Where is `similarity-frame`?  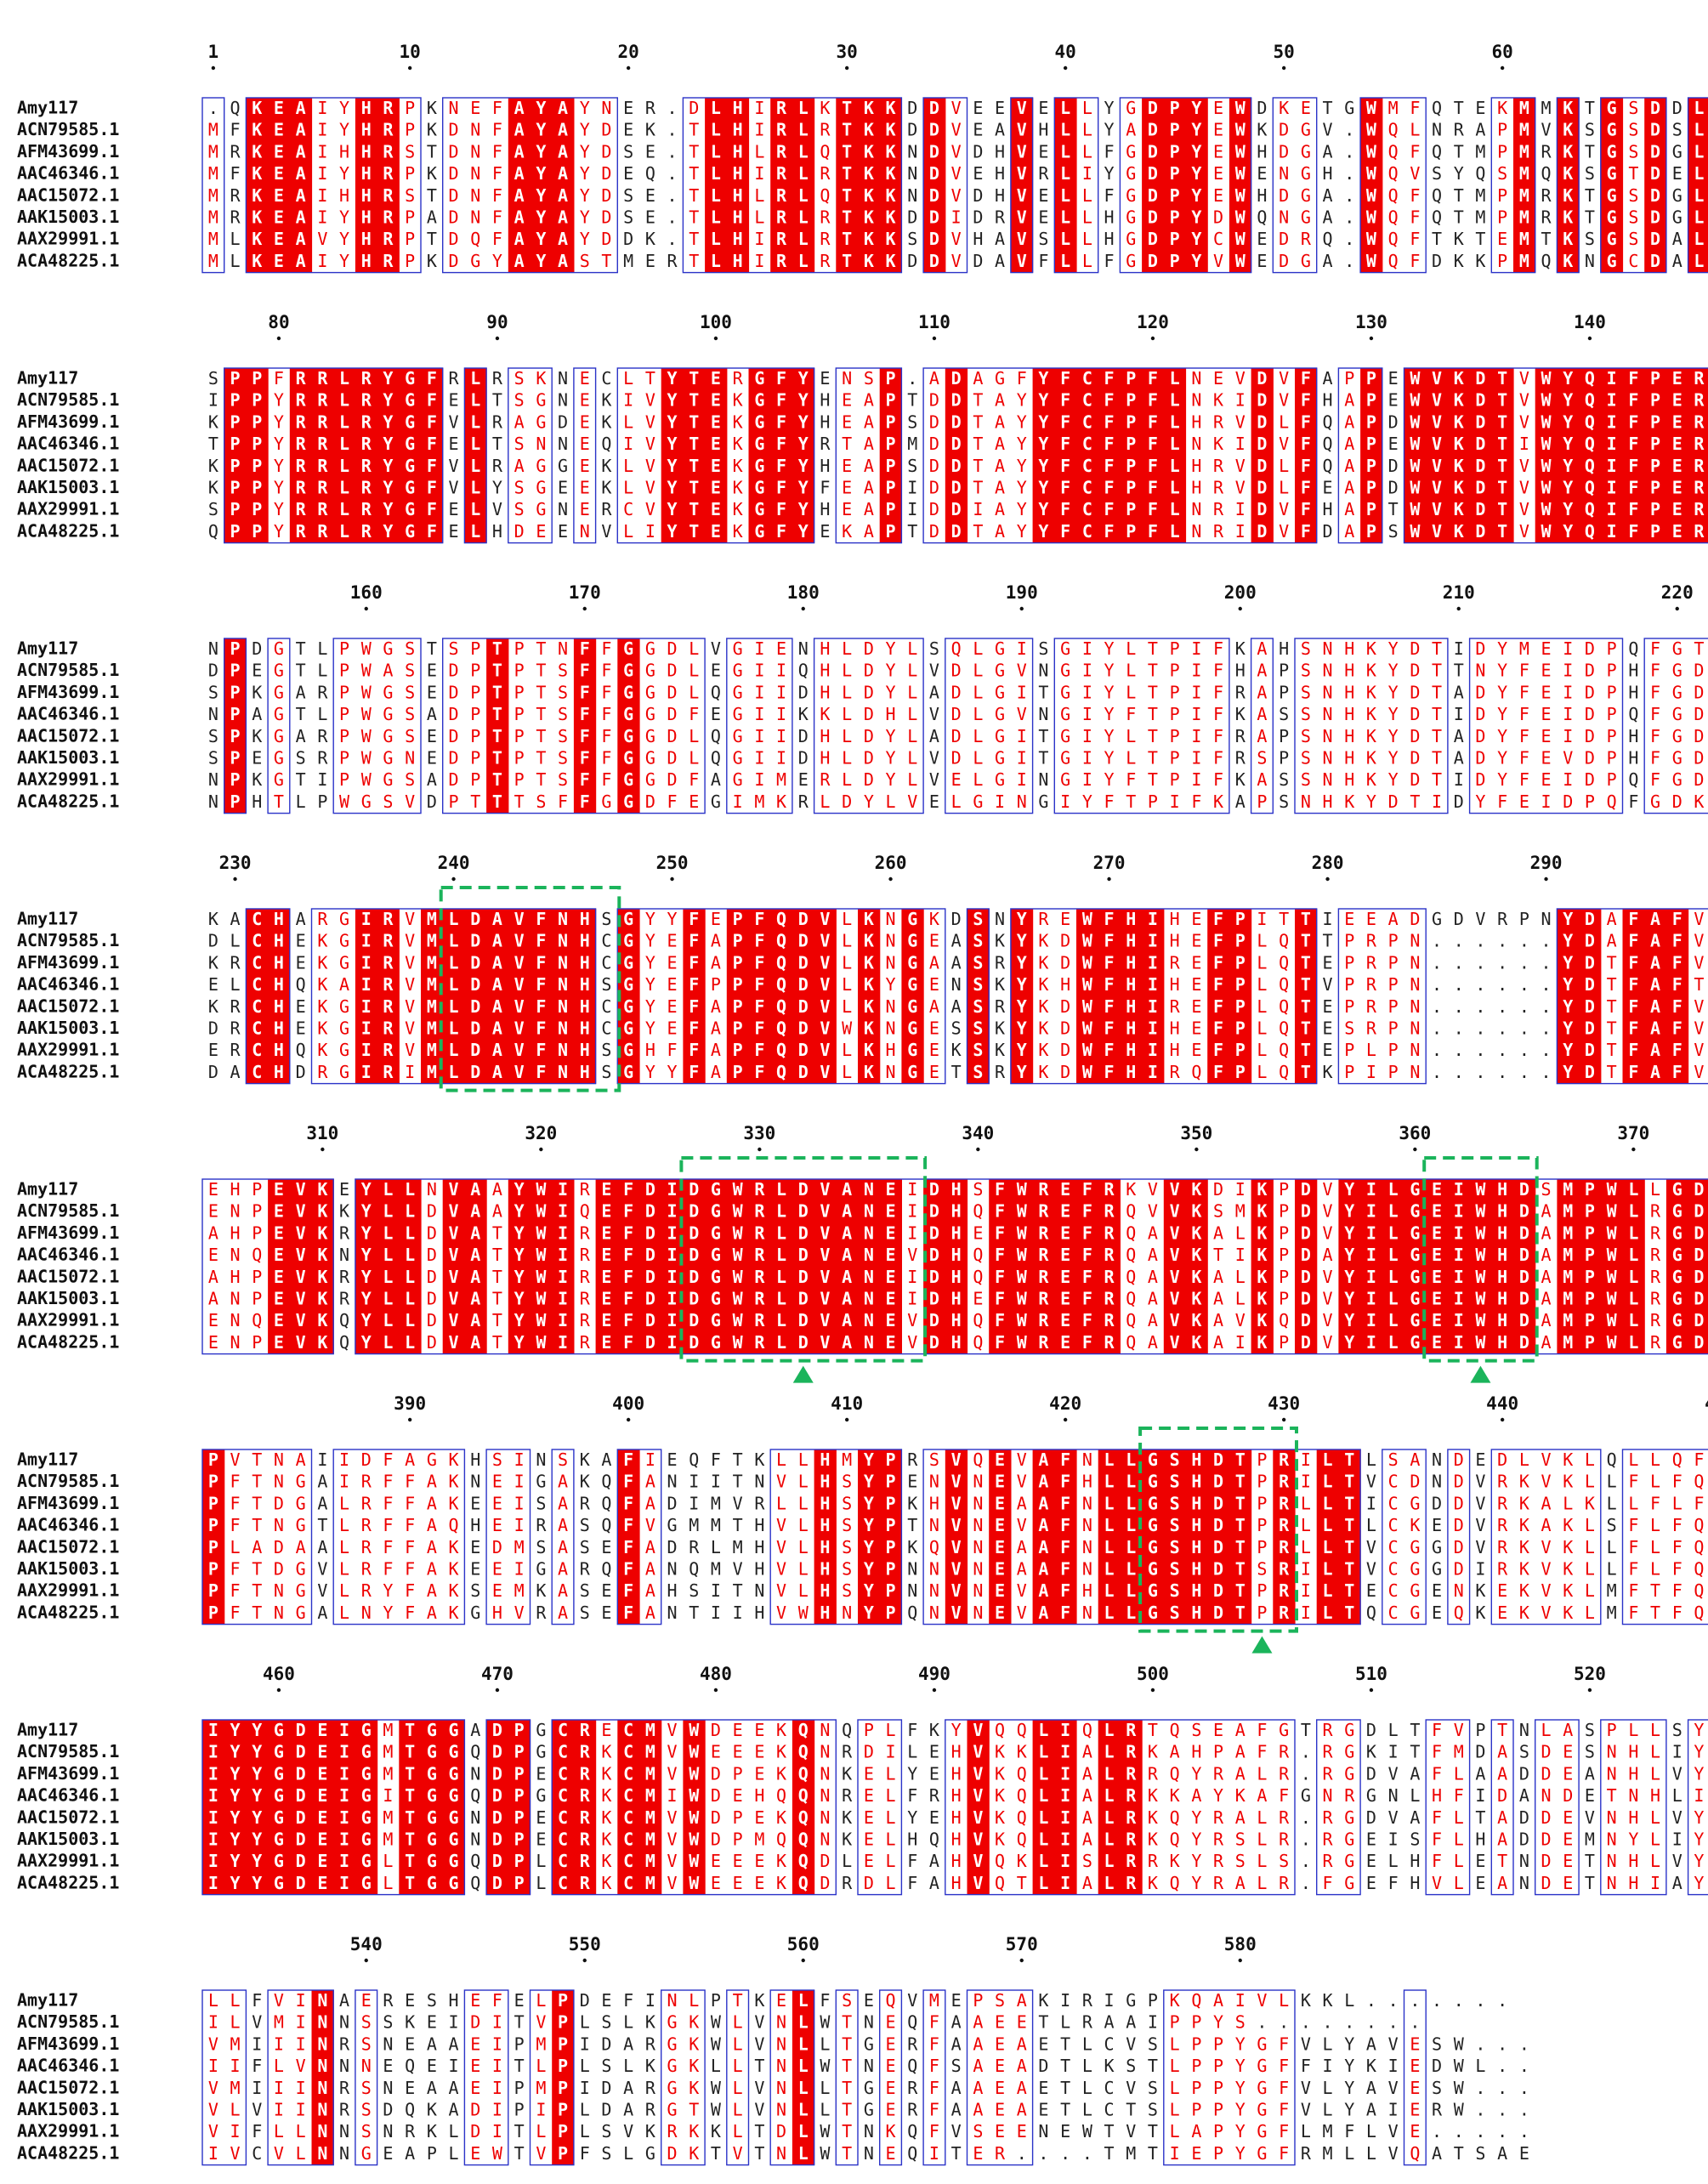
similarity-frame is located at coordinates (530, 455).